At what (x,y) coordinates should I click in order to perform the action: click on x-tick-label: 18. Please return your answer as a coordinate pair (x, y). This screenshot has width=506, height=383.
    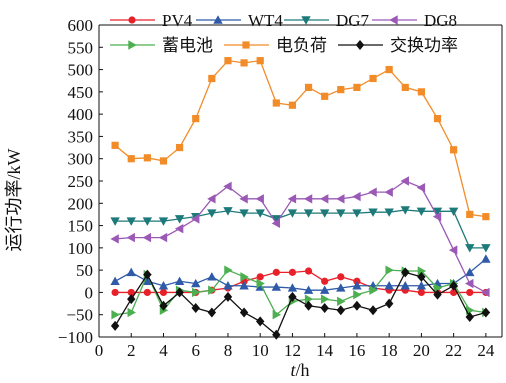
    Looking at the image, I should click on (389, 350).